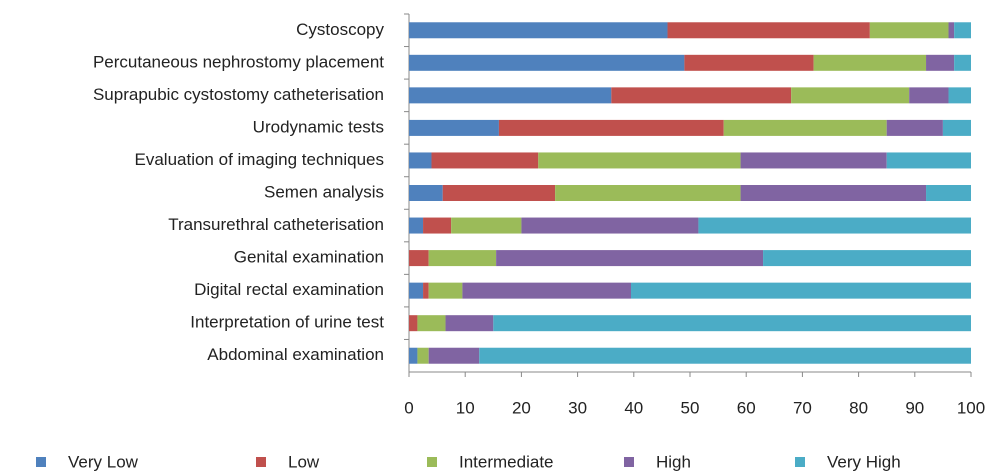 This screenshot has height=474, width=991. Describe the element at coordinates (506, 461) in the screenshot. I see `legend-label: Intermediate` at that location.